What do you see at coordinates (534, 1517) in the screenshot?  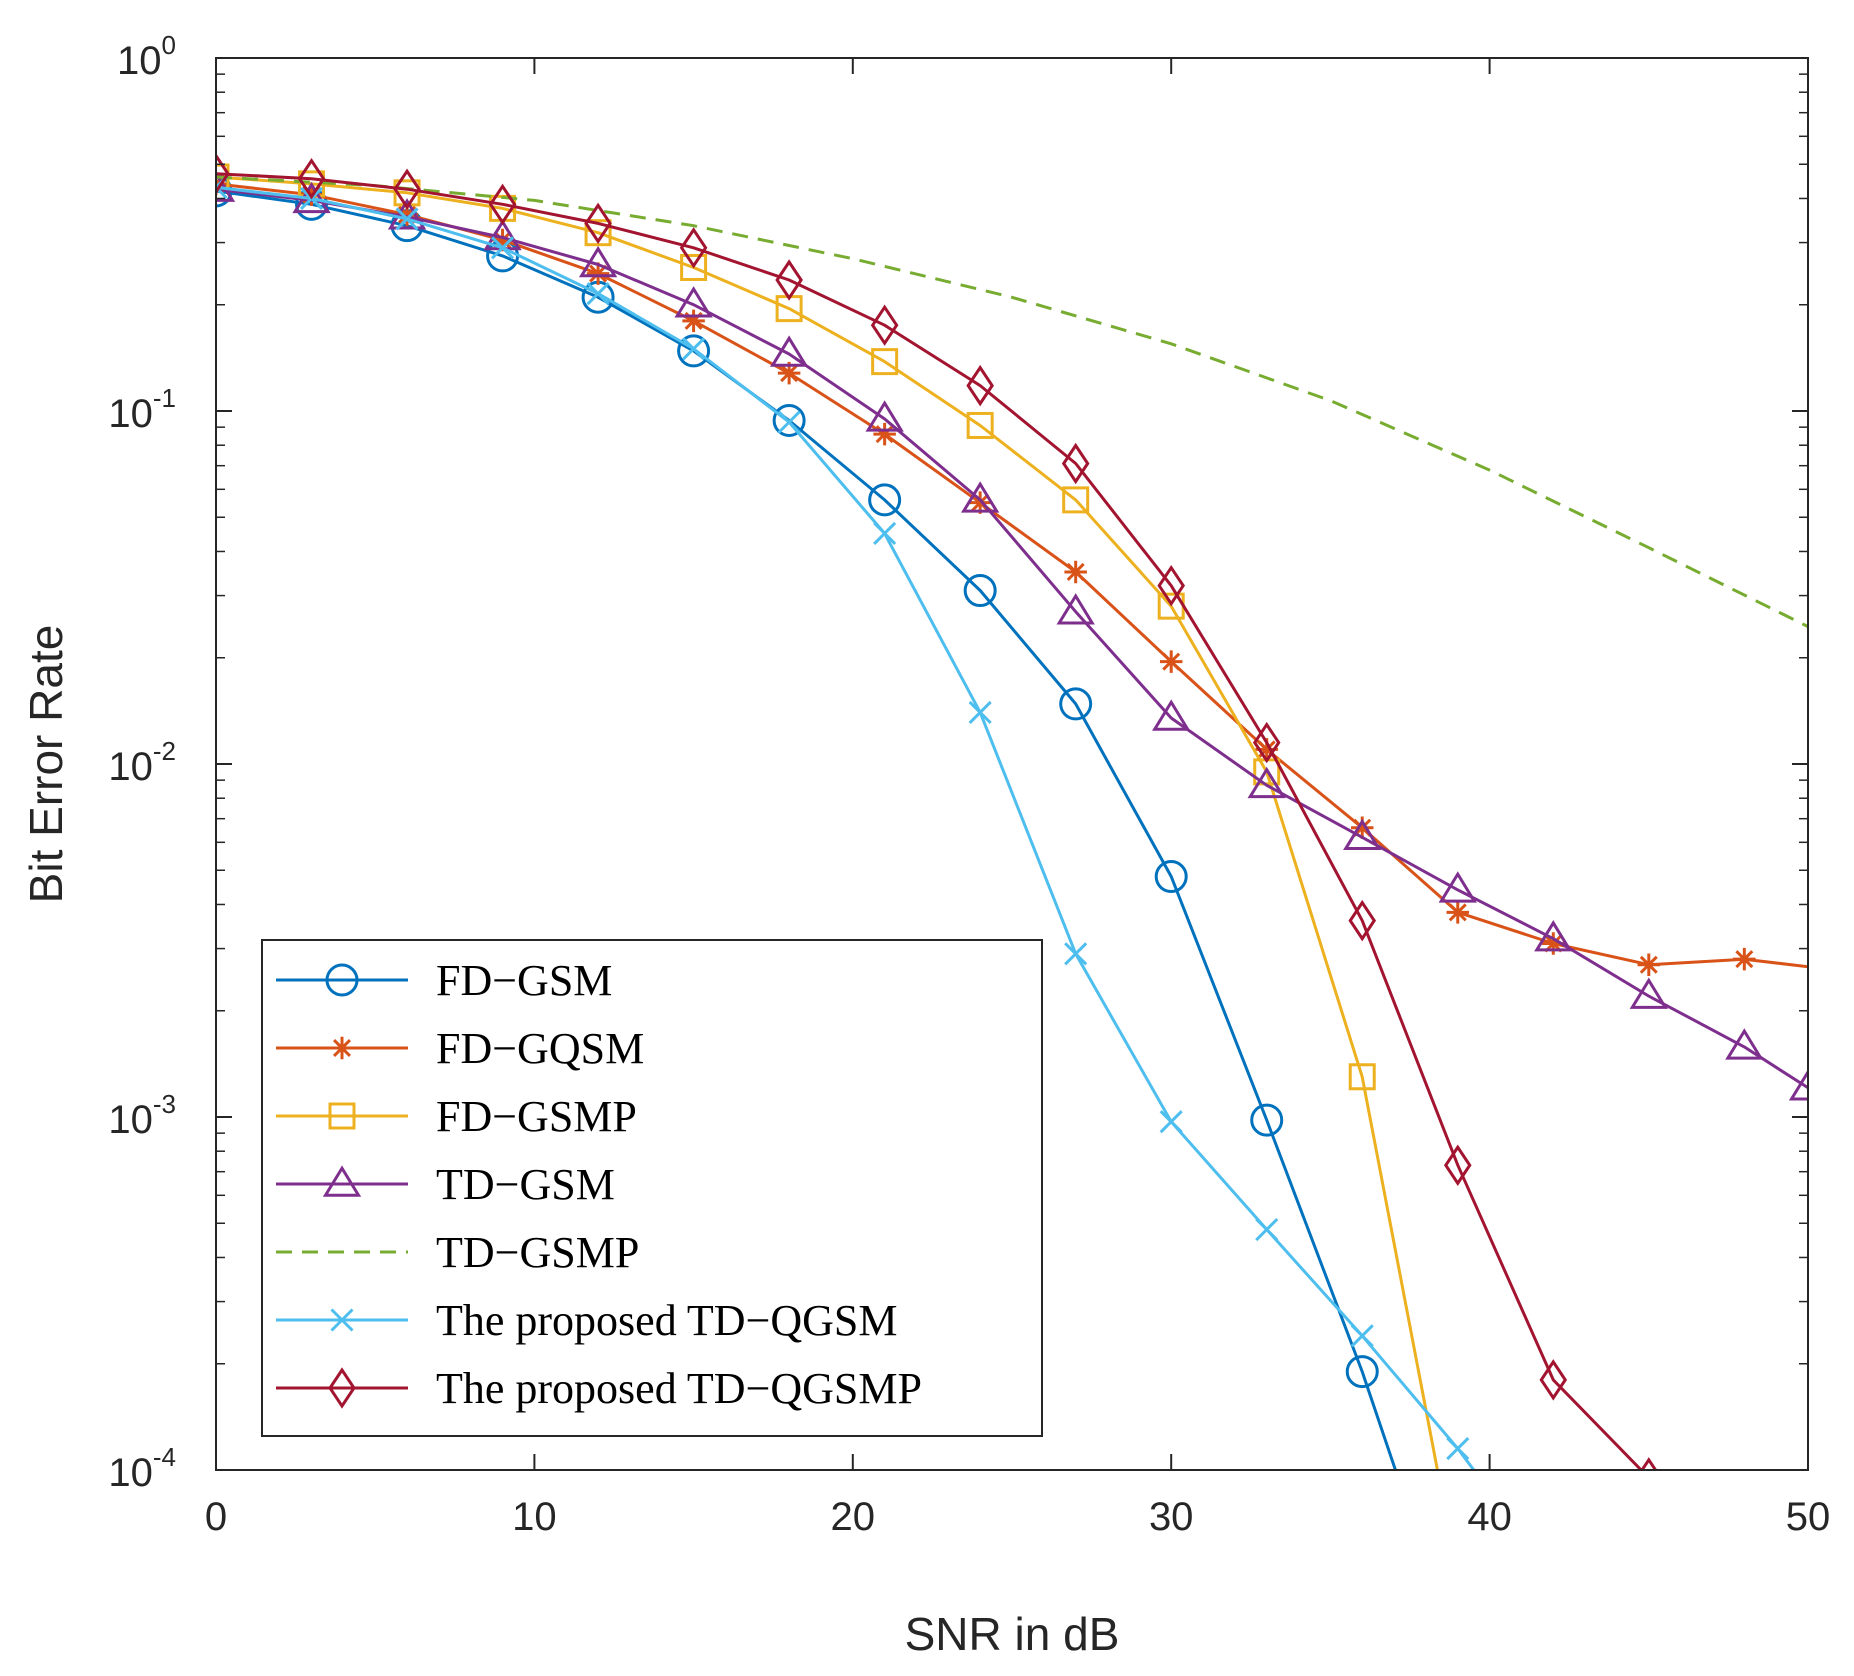 I see `x-tick-label: 10` at bounding box center [534, 1517].